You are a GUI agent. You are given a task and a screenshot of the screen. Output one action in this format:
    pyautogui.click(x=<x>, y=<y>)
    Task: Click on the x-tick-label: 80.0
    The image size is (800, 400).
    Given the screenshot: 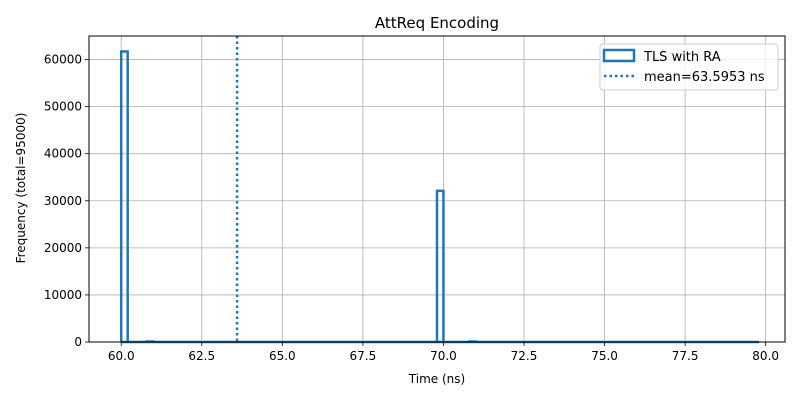 What is the action you would take?
    pyautogui.click(x=765, y=356)
    